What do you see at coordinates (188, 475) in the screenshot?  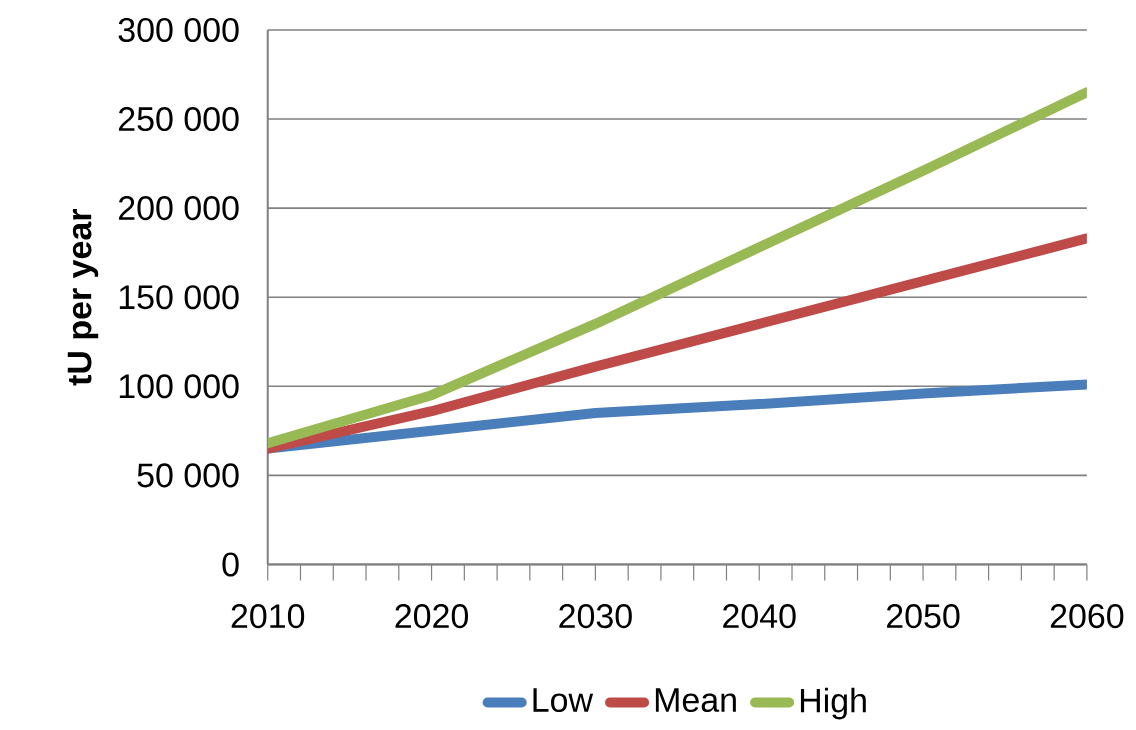 I see `y-tick-label: 50 000` at bounding box center [188, 475].